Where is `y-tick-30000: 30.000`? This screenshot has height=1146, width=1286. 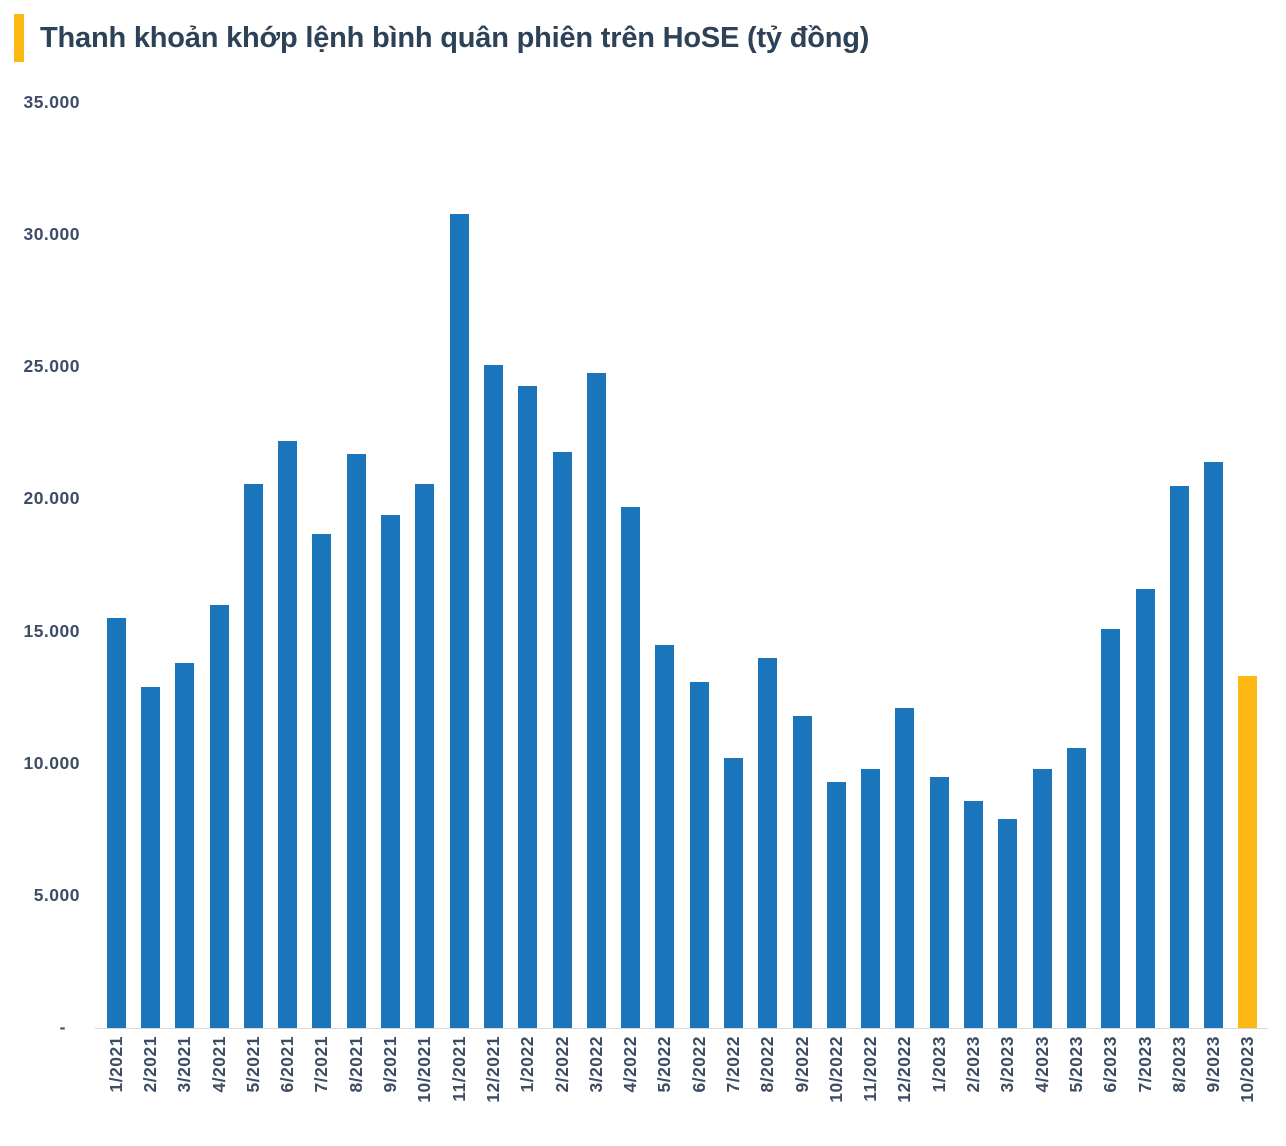
y-tick-30000: 30.000 is located at coordinates (51, 234).